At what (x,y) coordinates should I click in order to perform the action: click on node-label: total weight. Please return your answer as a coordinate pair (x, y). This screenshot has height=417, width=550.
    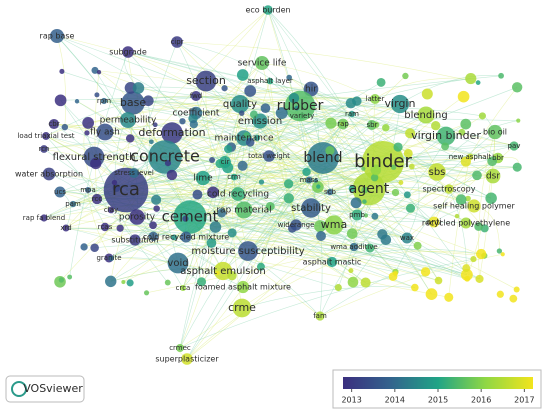
    Looking at the image, I should click on (269, 156).